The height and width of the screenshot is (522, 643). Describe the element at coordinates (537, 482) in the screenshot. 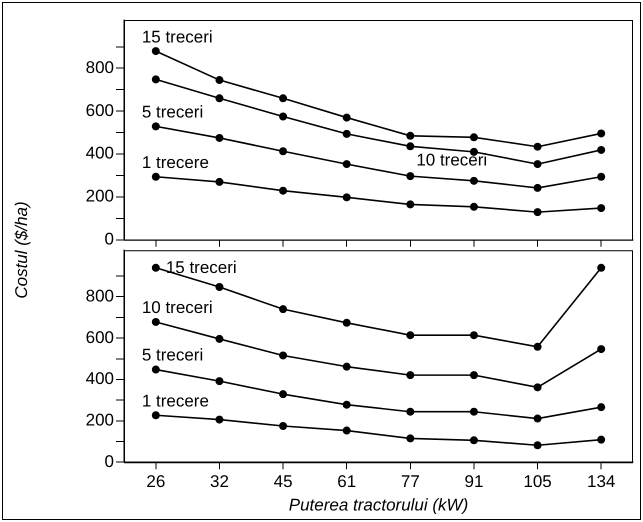

I see `x-tick-label: 105` at that location.